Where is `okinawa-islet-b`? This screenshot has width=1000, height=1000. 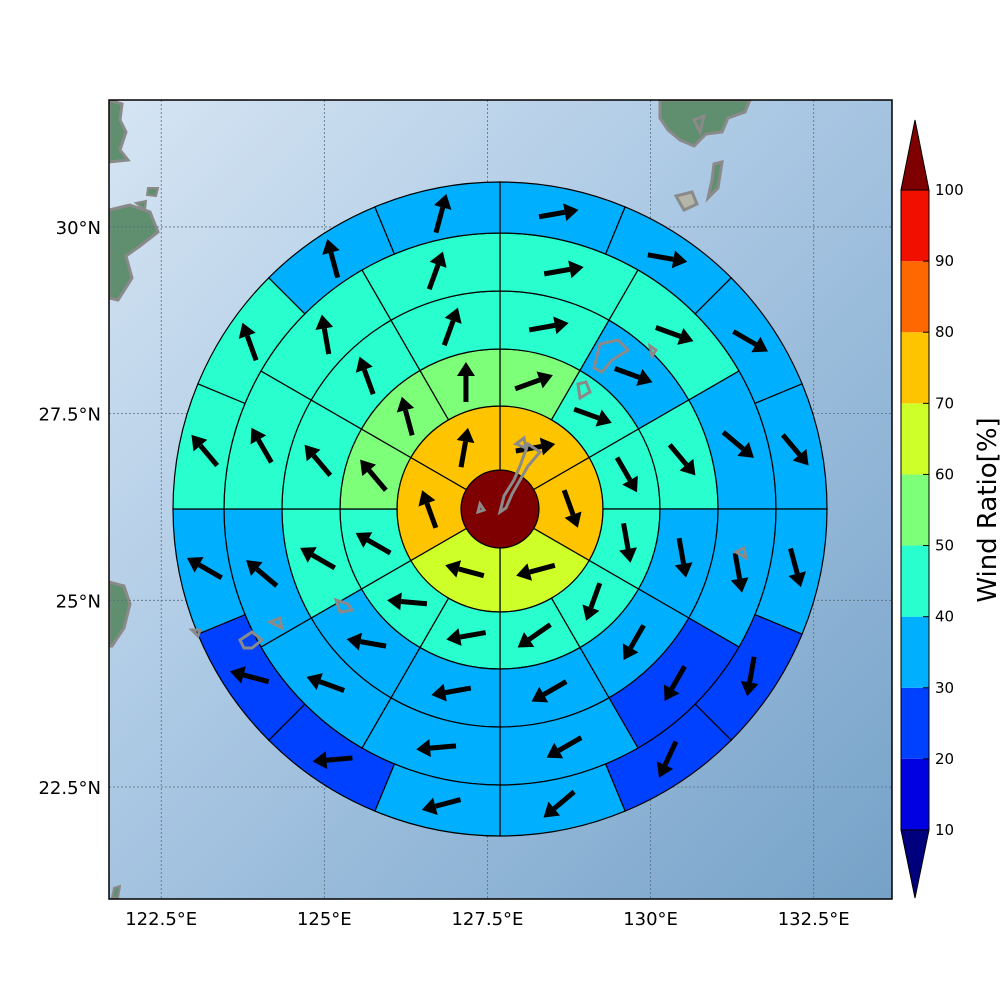
okinawa-islet-b is located at coordinates (481, 507).